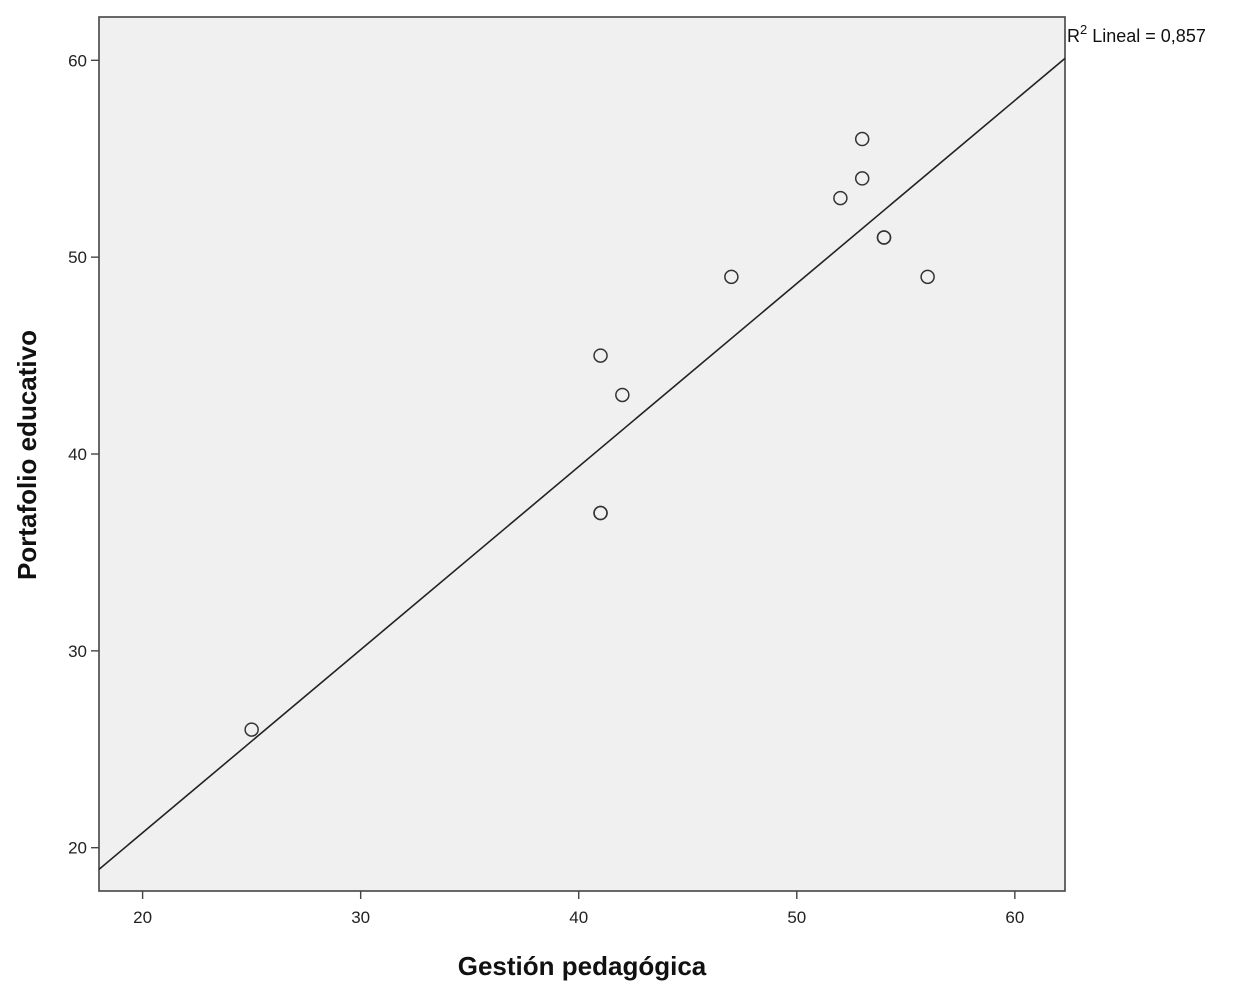 Image resolution: width=1237 pixels, height=985 pixels. I want to click on x-tick-label: 30, so click(360, 917).